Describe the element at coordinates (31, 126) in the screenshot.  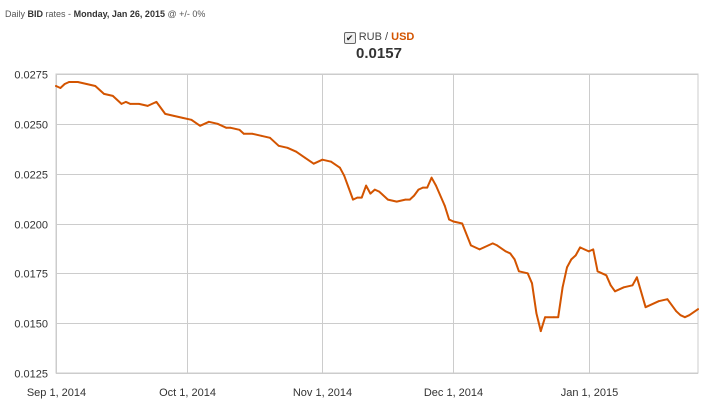
I see `y-tick-label: 0.0250` at that location.